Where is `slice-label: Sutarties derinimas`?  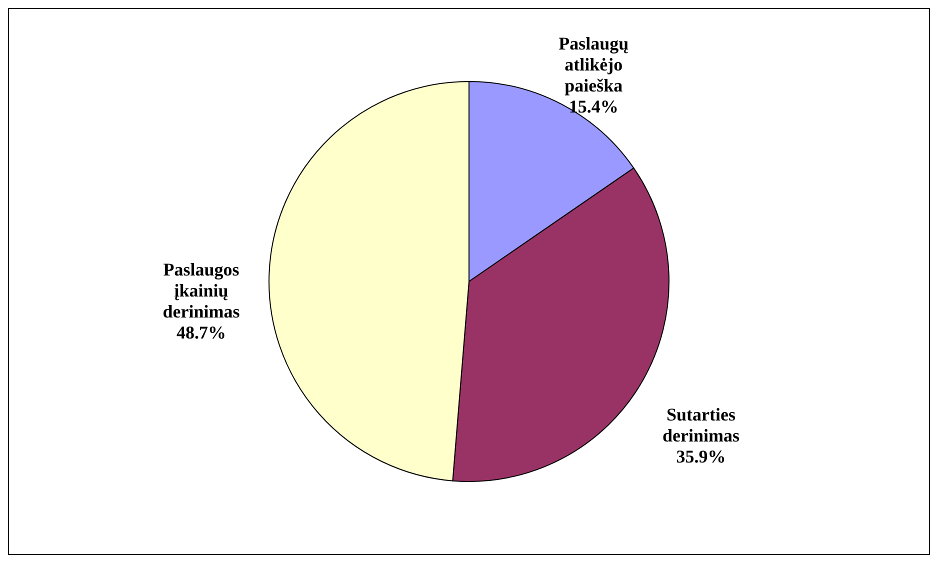 slice-label: Sutarties derinimas is located at coordinates (701, 425).